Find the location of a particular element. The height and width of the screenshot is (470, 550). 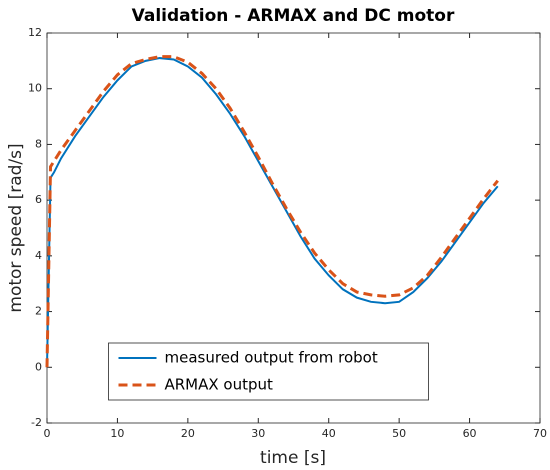

legend-label: measured output from robot is located at coordinates (271, 358).